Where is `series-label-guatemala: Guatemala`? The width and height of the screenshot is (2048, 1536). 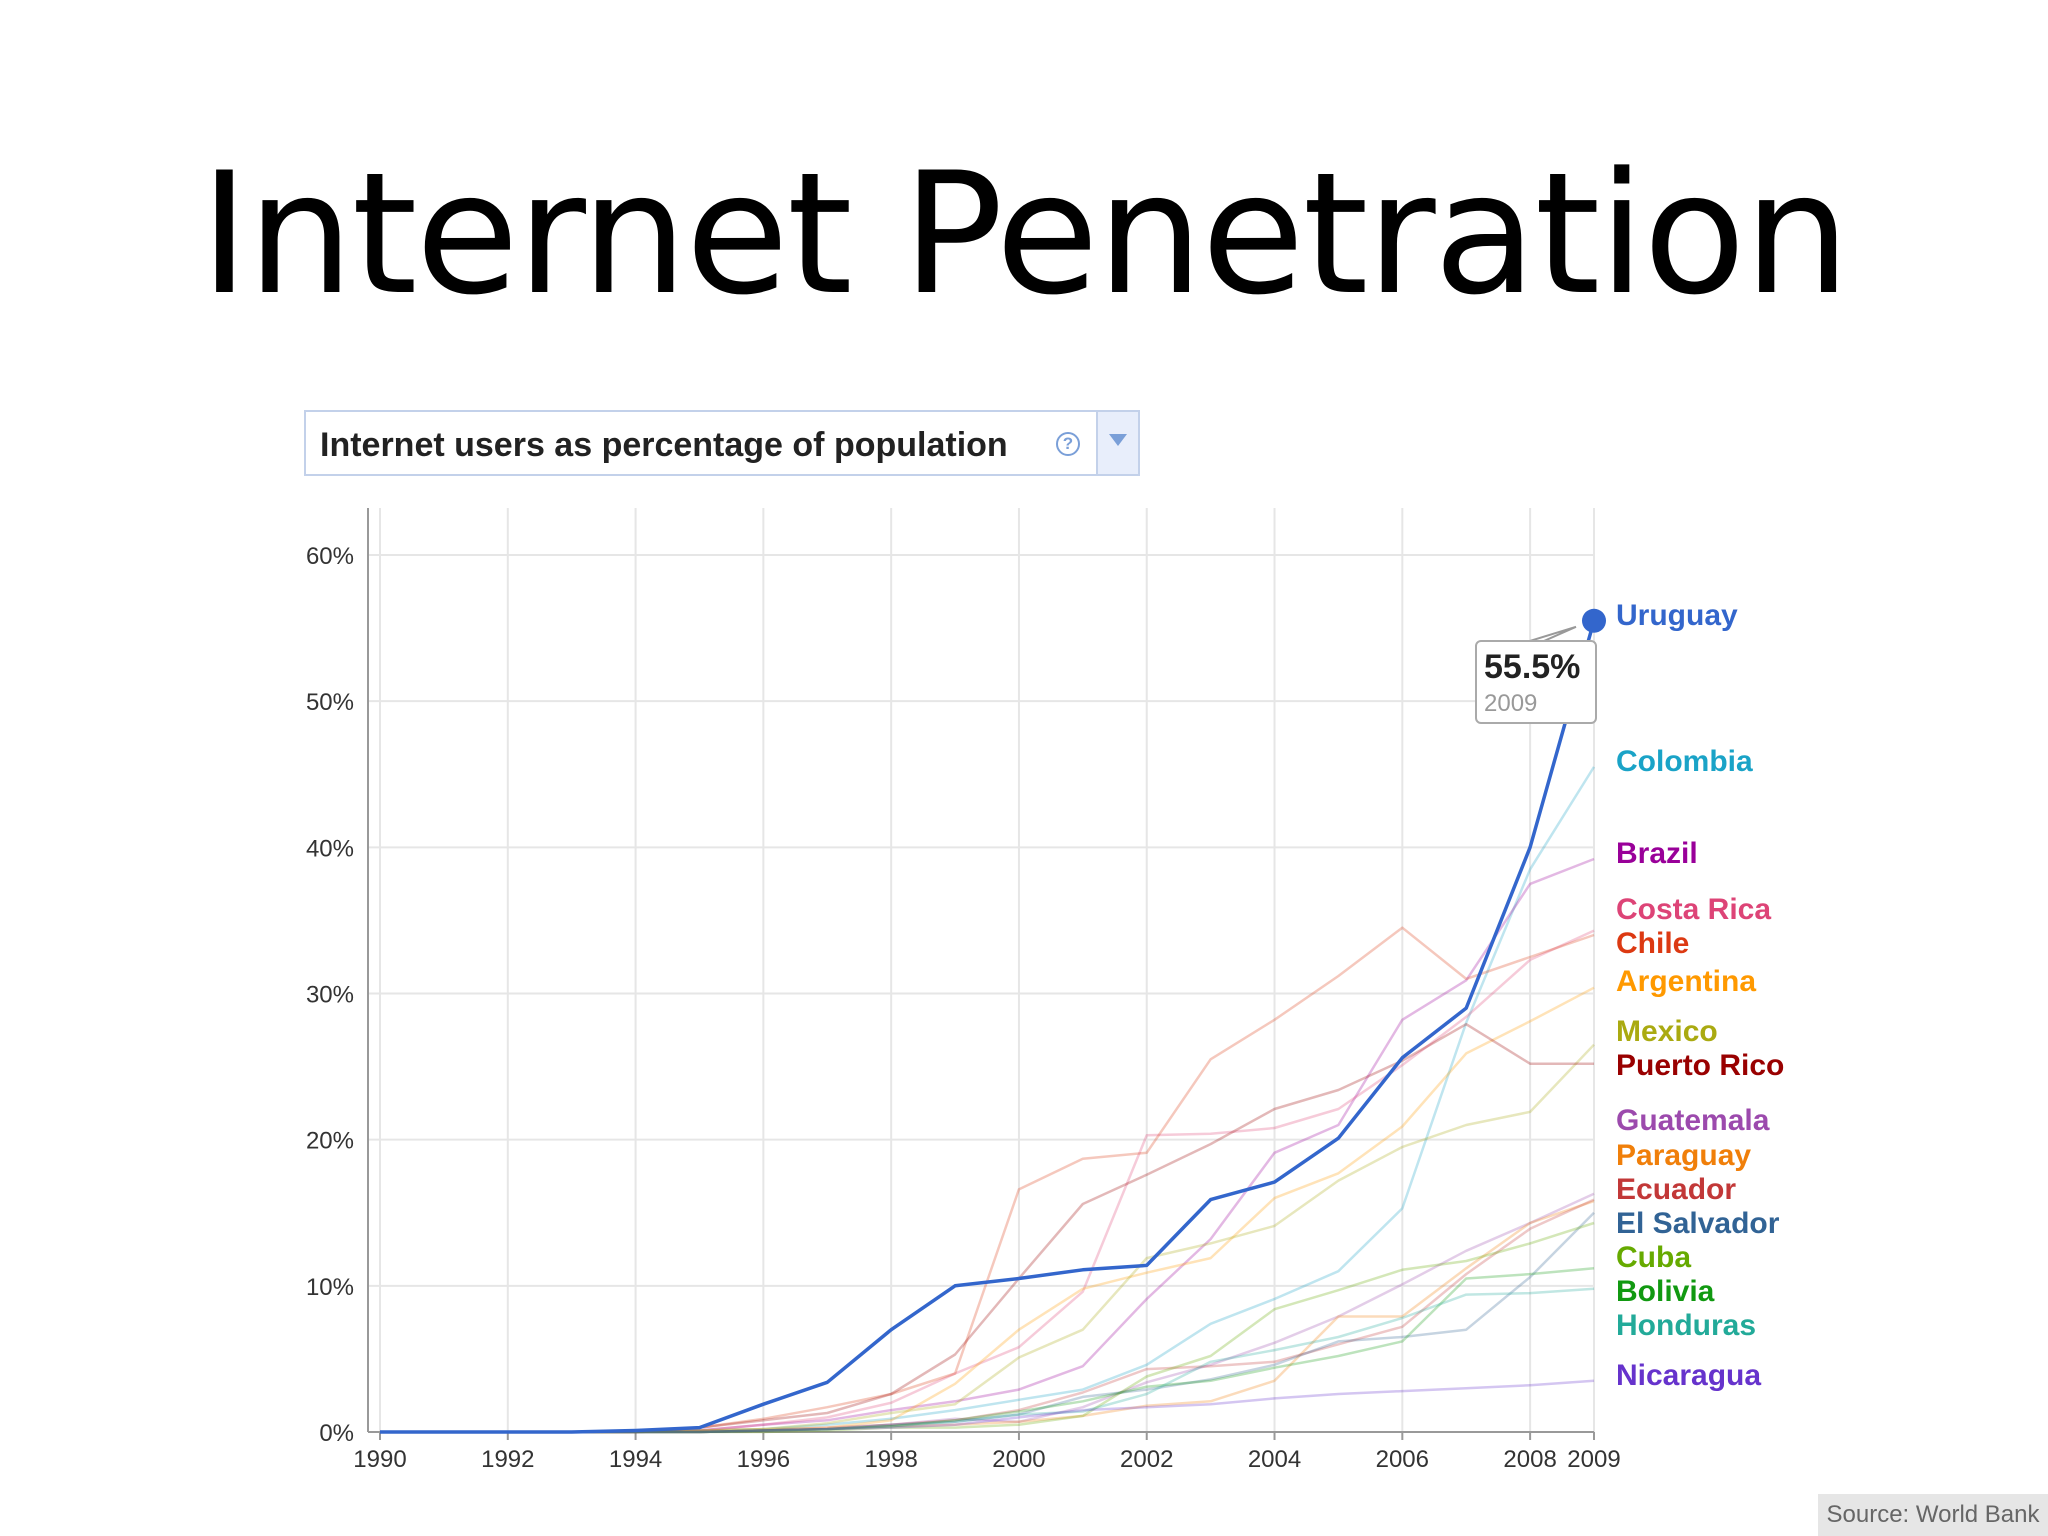
series-label-guatemala: Guatemala is located at coordinates (1693, 1120).